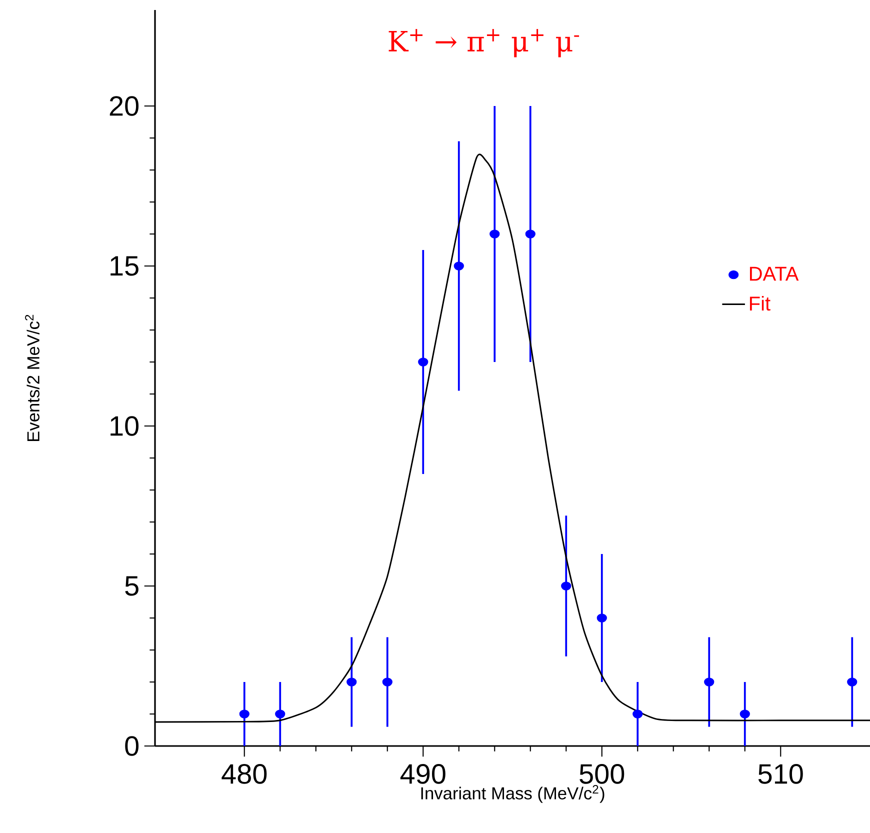  What do you see at coordinates (774, 273) in the screenshot?
I see `legend-label: DATA` at bounding box center [774, 273].